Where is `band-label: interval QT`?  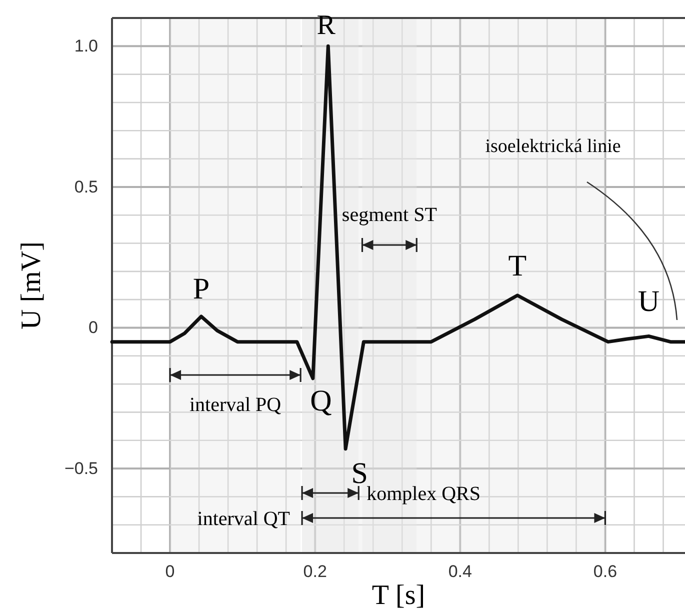 band-label: interval QT is located at coordinates (243, 519).